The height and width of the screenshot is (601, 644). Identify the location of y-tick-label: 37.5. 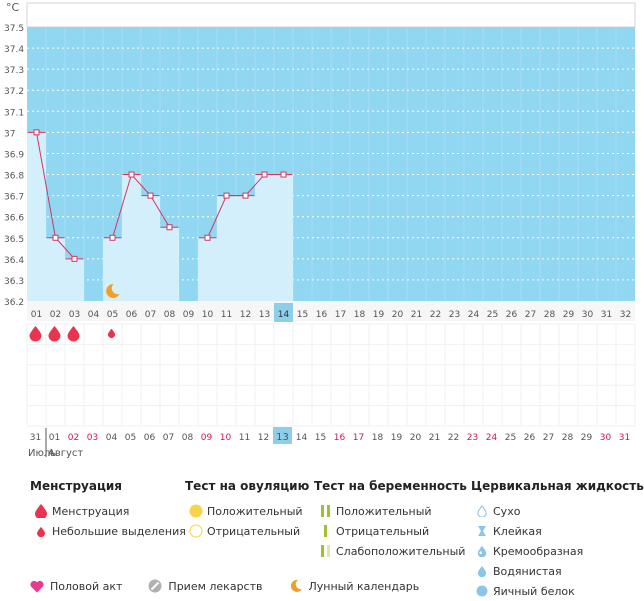
(14, 29).